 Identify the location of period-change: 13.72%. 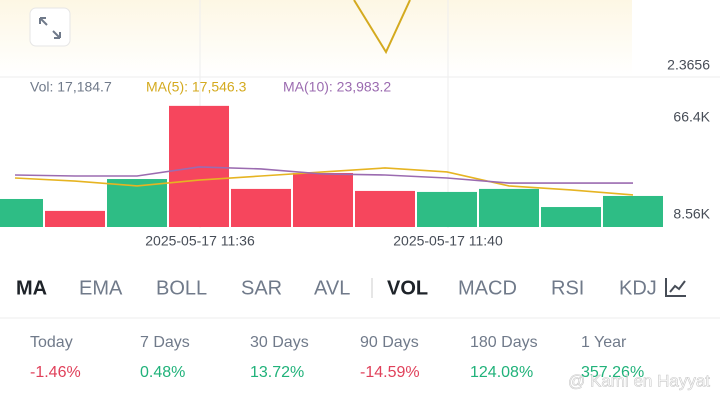
(277, 372).